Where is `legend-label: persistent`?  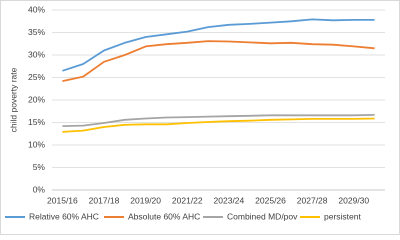
legend-label: persistent is located at coordinates (342, 216).